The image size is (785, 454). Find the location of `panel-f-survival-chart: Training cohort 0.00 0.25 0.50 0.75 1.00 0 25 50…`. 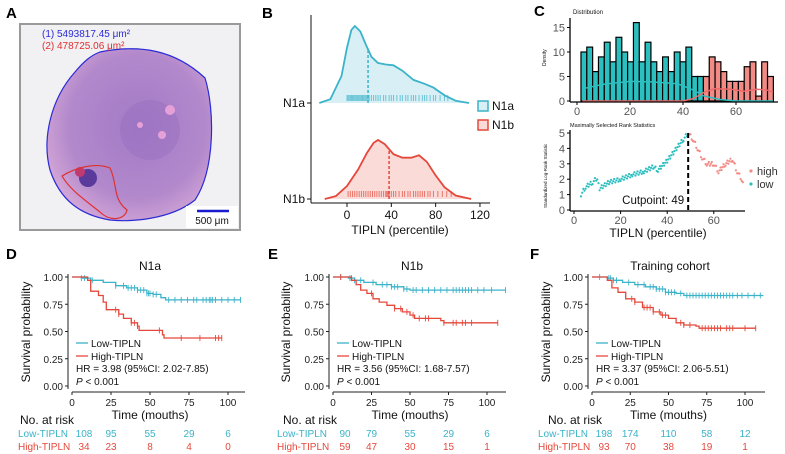

panel-f-survival-chart: Training cohort 0.00 0.25 0.50 0.75 1.00 0 25 50… is located at coordinates (651, 356).